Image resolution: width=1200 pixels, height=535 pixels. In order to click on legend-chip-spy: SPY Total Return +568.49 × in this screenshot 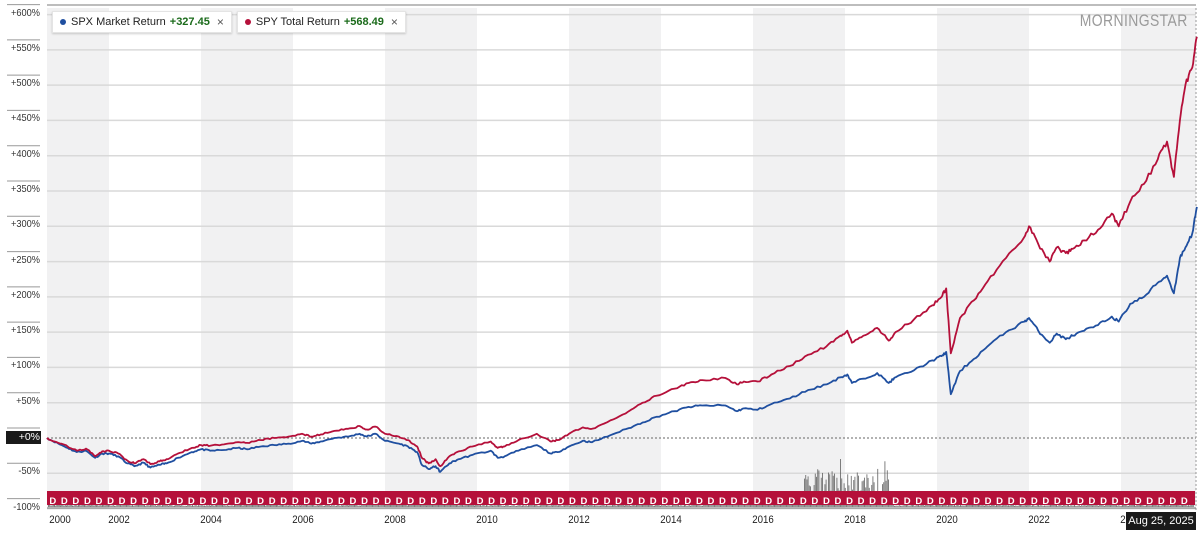, I will do `click(321, 22)`.